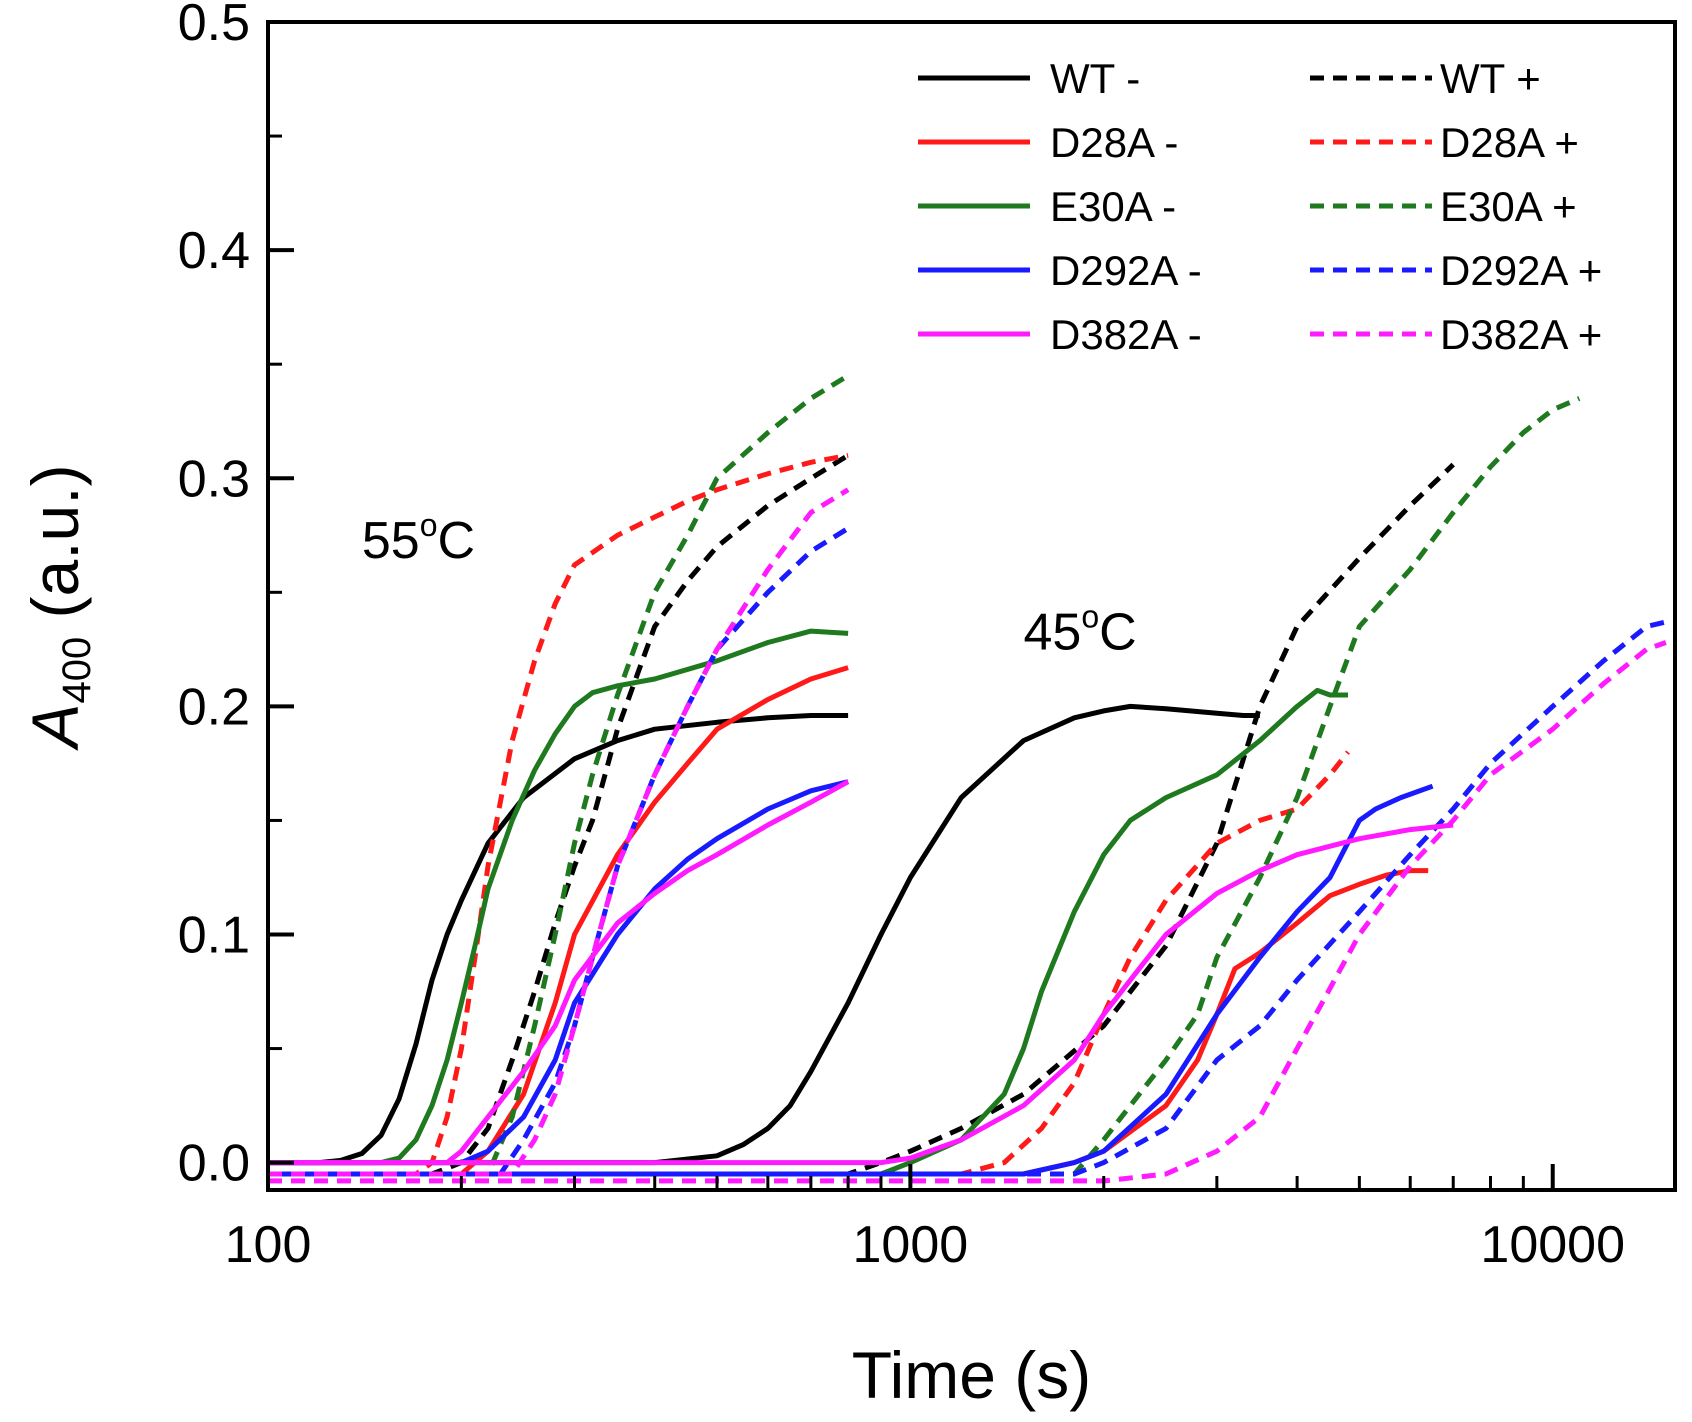  I want to click on y-tick-label: 0.0, so click(214, 1164).